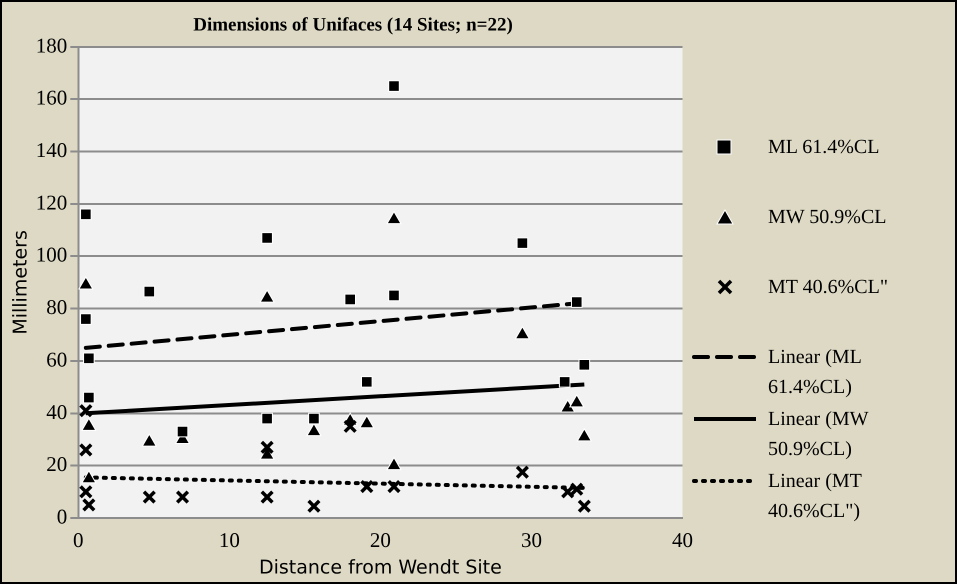  What do you see at coordinates (57, 307) in the screenshot?
I see `y-tick-label: 80` at bounding box center [57, 307].